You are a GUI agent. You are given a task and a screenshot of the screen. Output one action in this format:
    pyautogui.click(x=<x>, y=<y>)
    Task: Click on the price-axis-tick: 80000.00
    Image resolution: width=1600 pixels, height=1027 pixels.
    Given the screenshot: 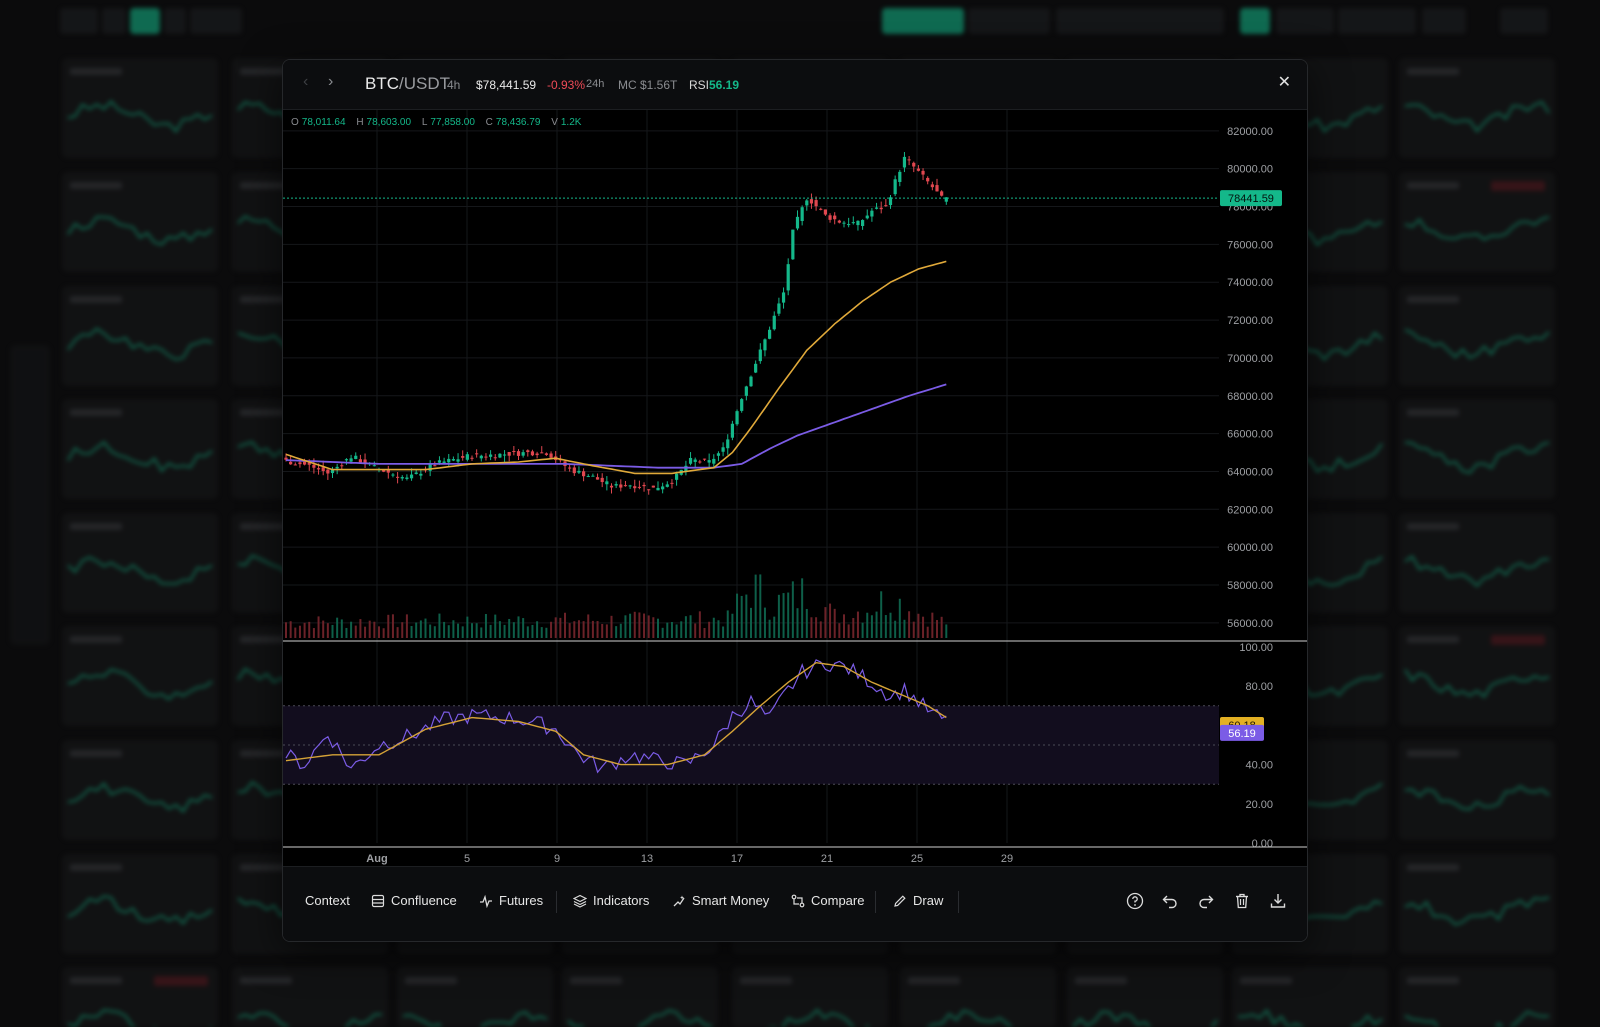 What is the action you would take?
    pyautogui.click(x=1250, y=170)
    